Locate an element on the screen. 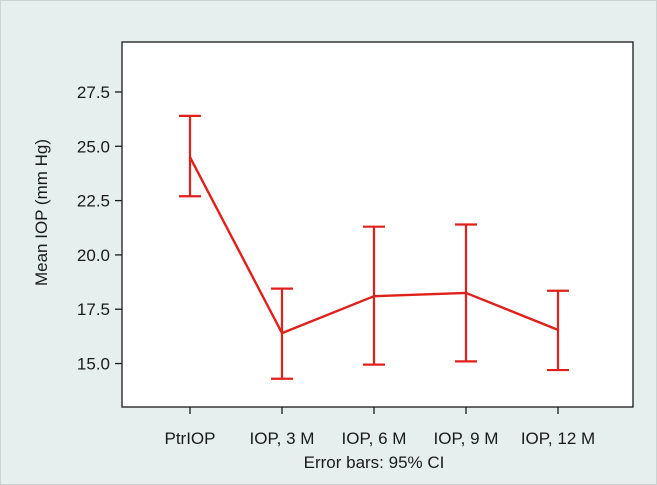 This screenshot has width=657, height=485. x-tick-label: IOP, 3 M is located at coordinates (282, 438).